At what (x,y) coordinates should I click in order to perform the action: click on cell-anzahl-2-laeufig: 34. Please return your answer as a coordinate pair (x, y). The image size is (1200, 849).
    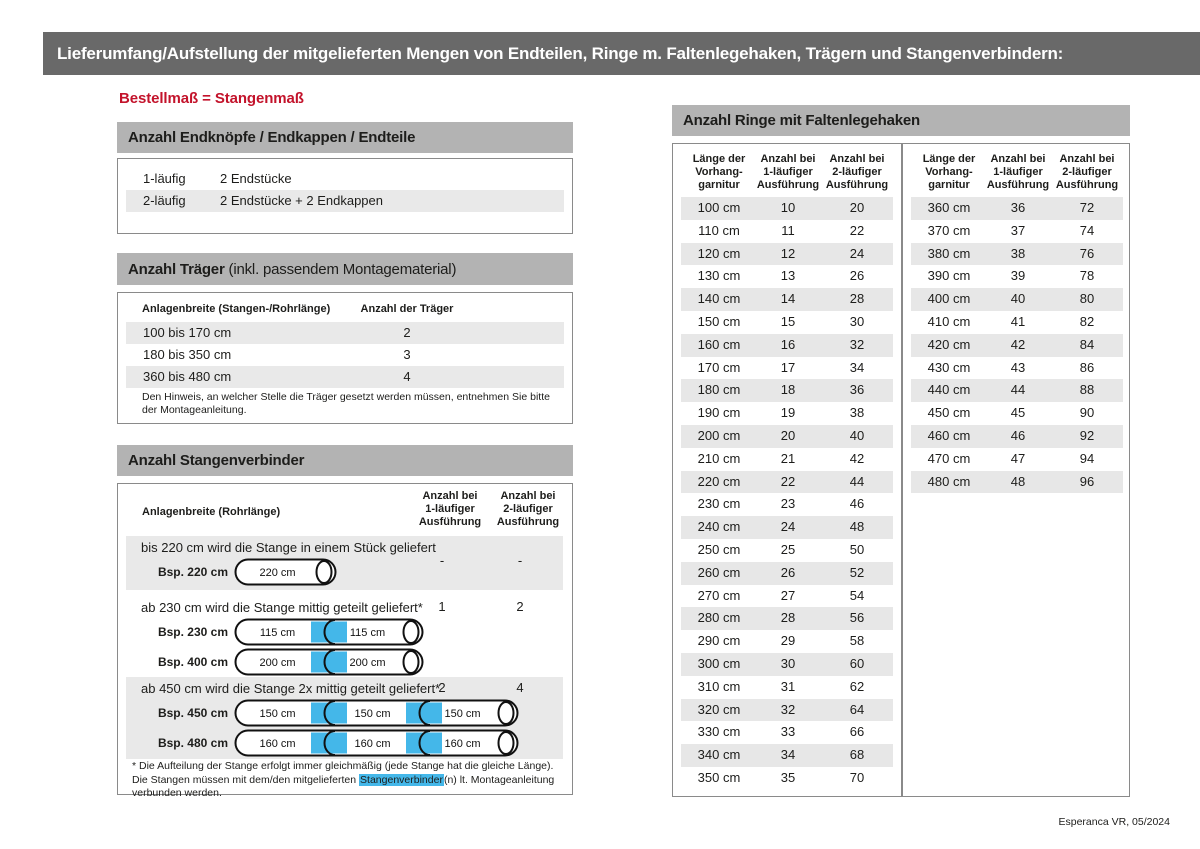
    Looking at the image, I should click on (857, 367).